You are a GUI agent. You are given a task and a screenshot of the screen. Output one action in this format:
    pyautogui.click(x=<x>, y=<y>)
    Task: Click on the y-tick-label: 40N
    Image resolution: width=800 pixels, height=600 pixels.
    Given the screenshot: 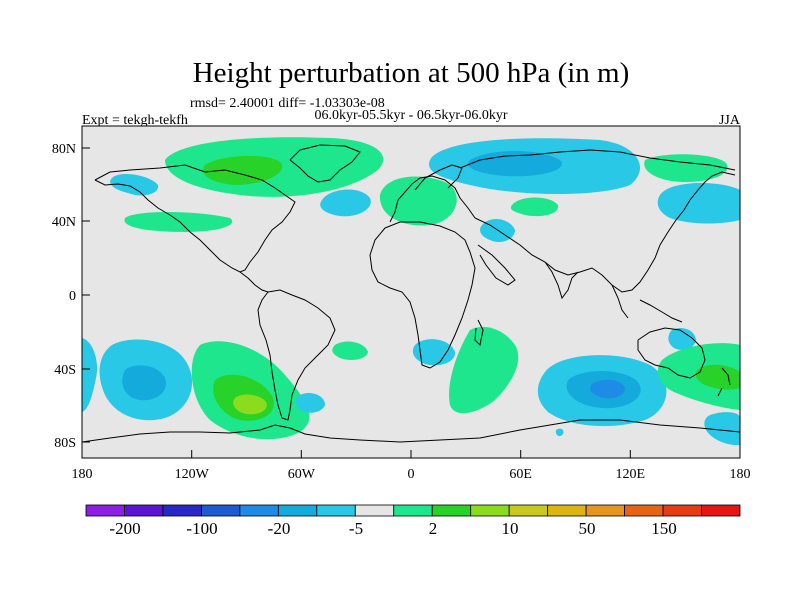 What is the action you would take?
    pyautogui.click(x=64, y=222)
    